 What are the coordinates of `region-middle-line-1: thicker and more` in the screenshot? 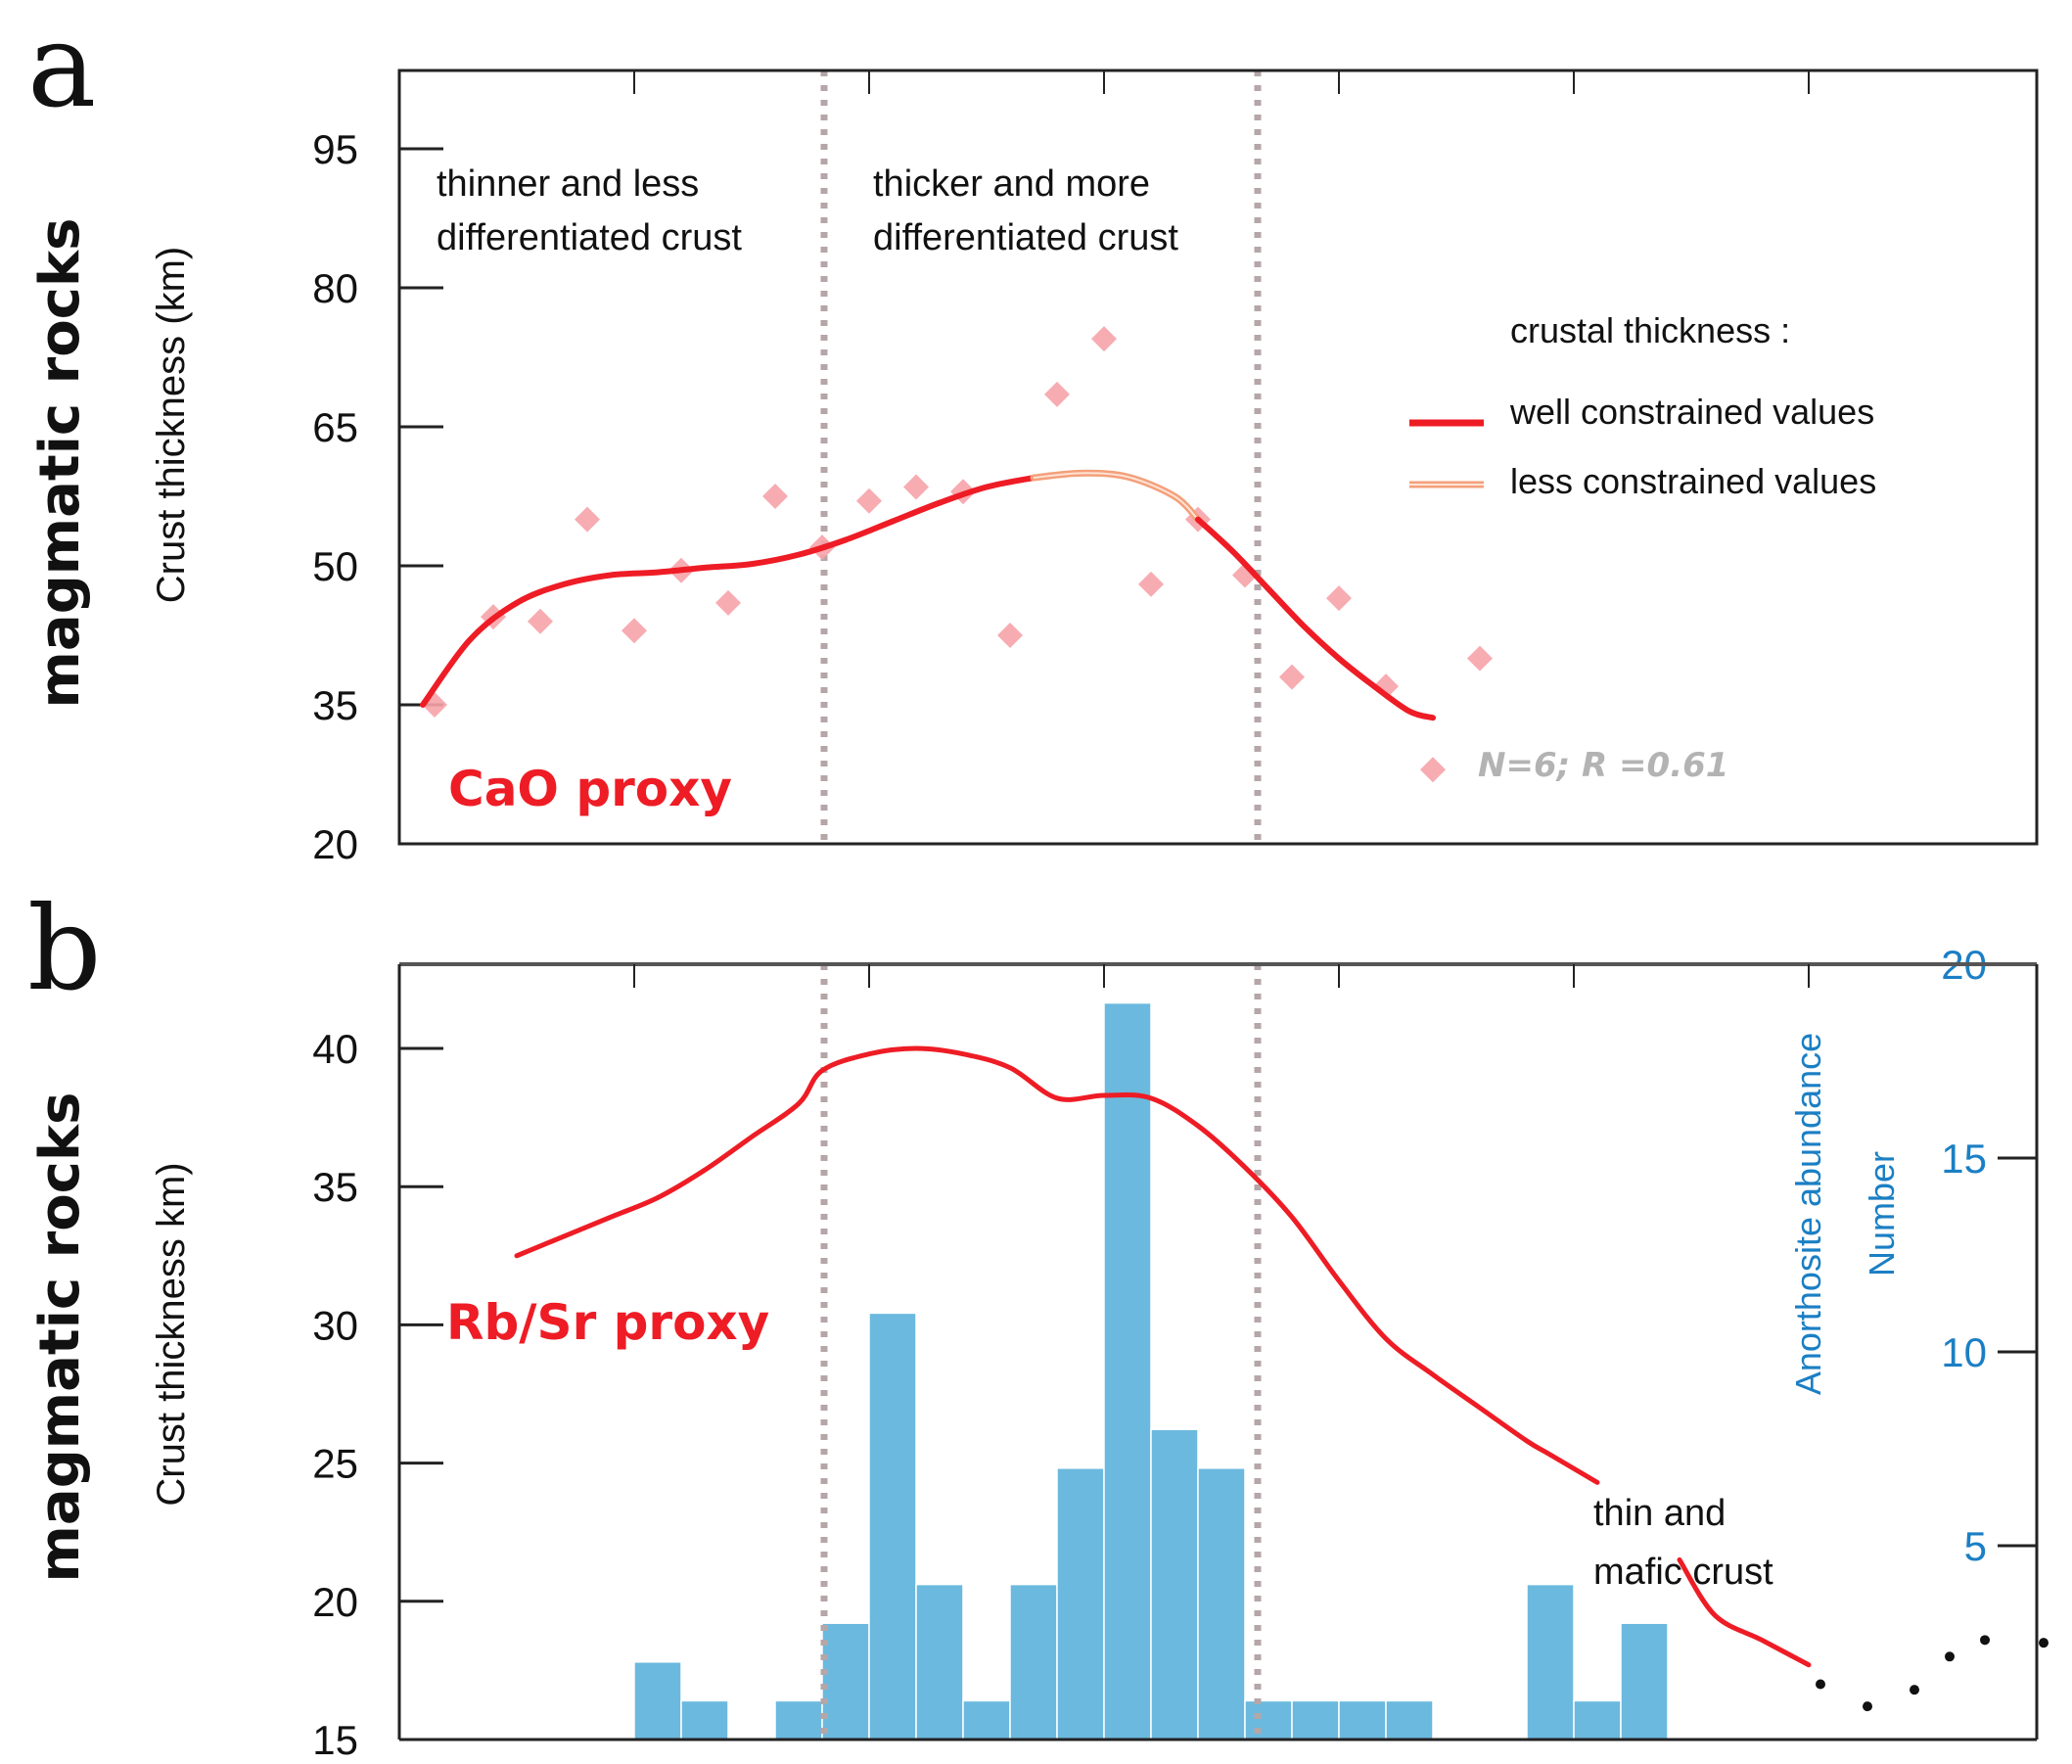 It's located at (1011, 184).